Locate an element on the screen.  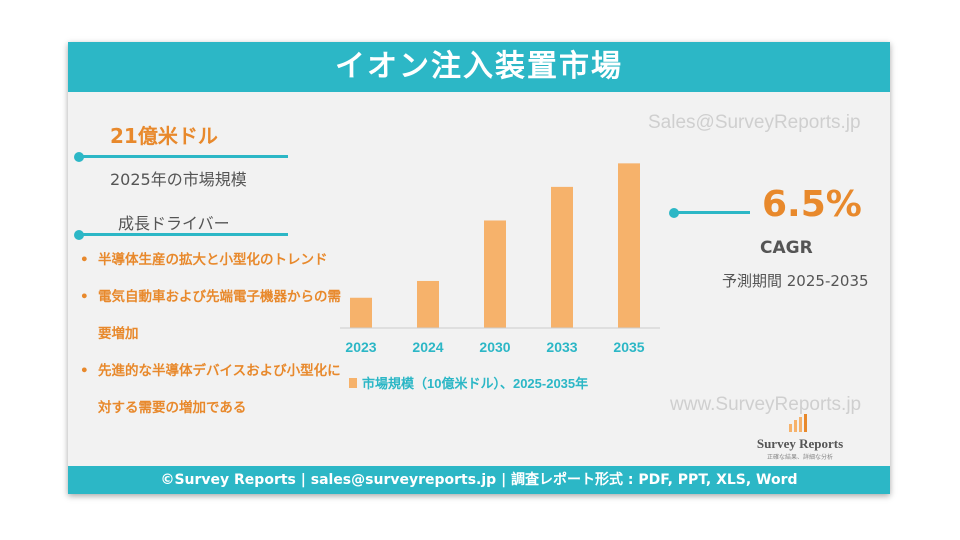
legend-swatch is located at coordinates (353, 383).